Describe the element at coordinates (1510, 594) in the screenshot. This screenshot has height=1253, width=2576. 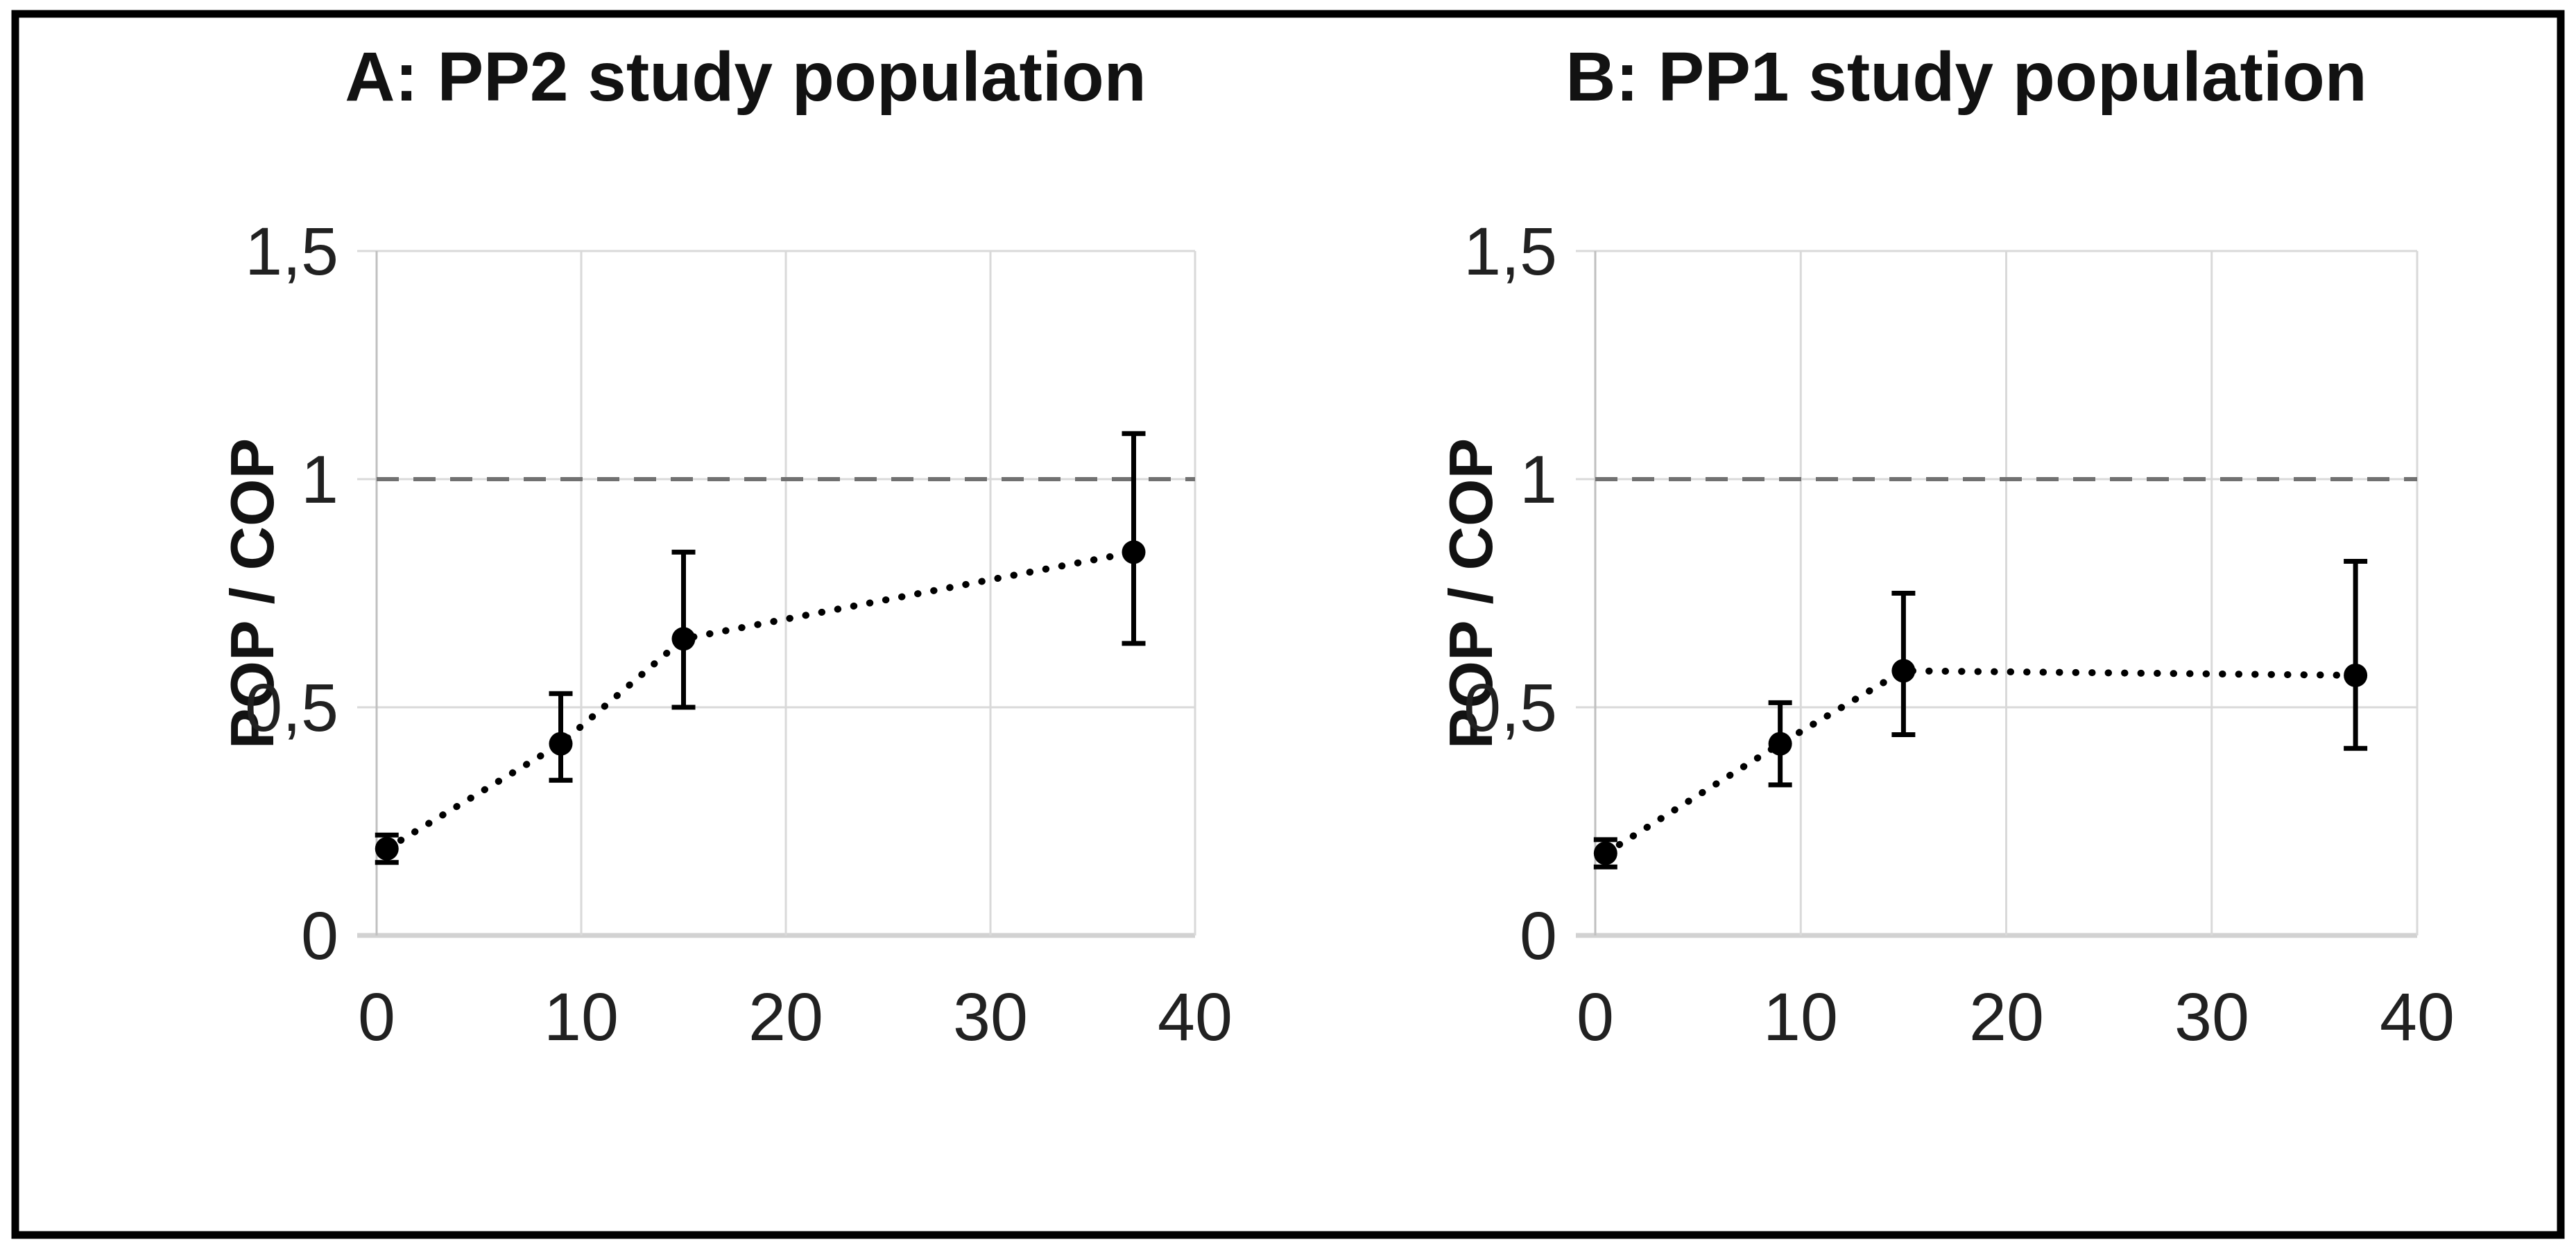
I see `panel-b-y-tick-labels: 0 0,5 1 1,5` at that location.